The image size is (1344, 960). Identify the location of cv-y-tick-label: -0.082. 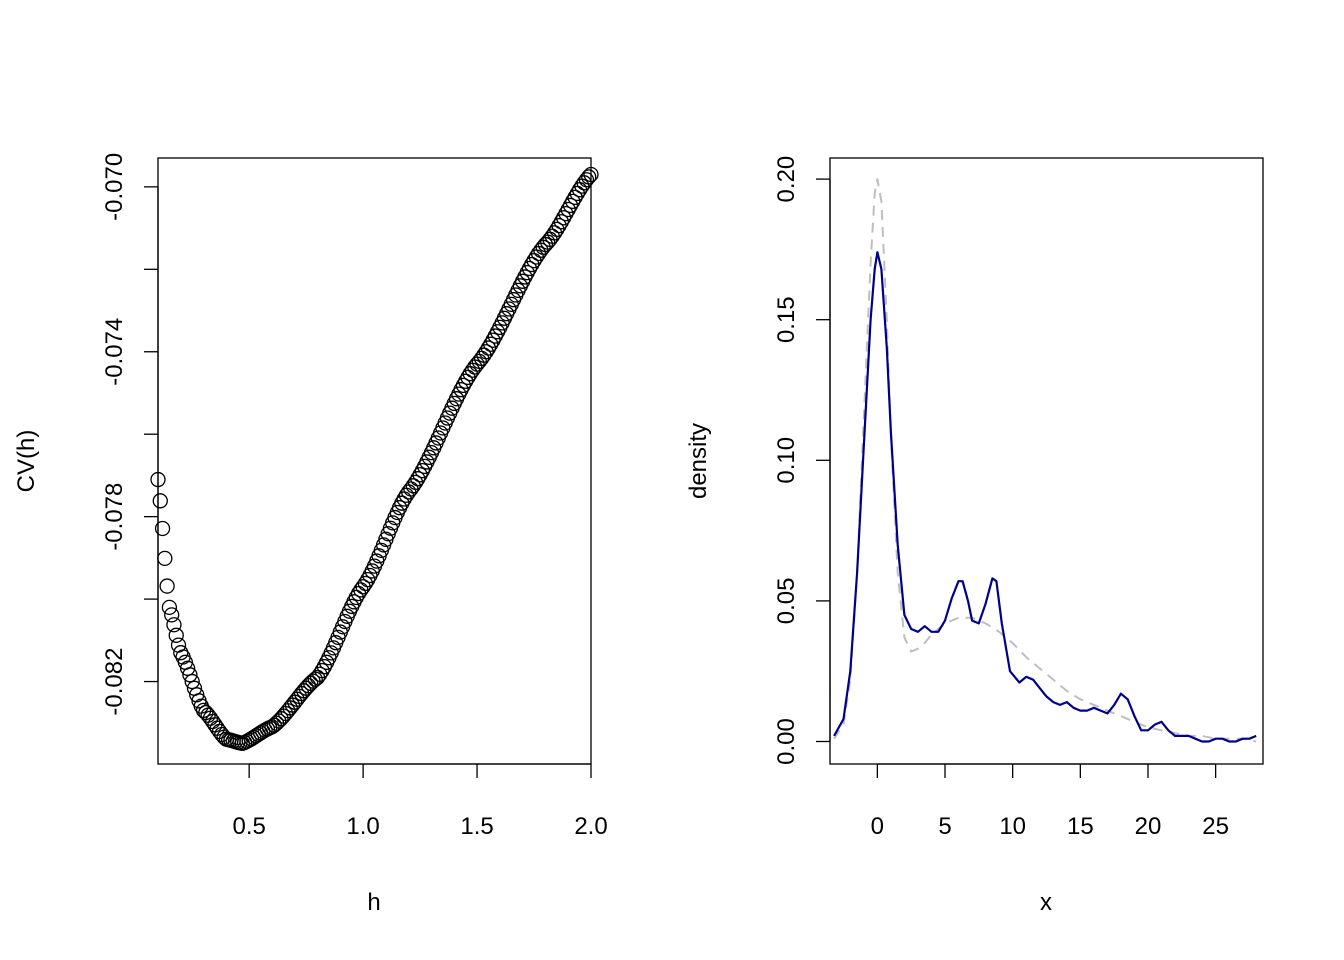
(114, 682).